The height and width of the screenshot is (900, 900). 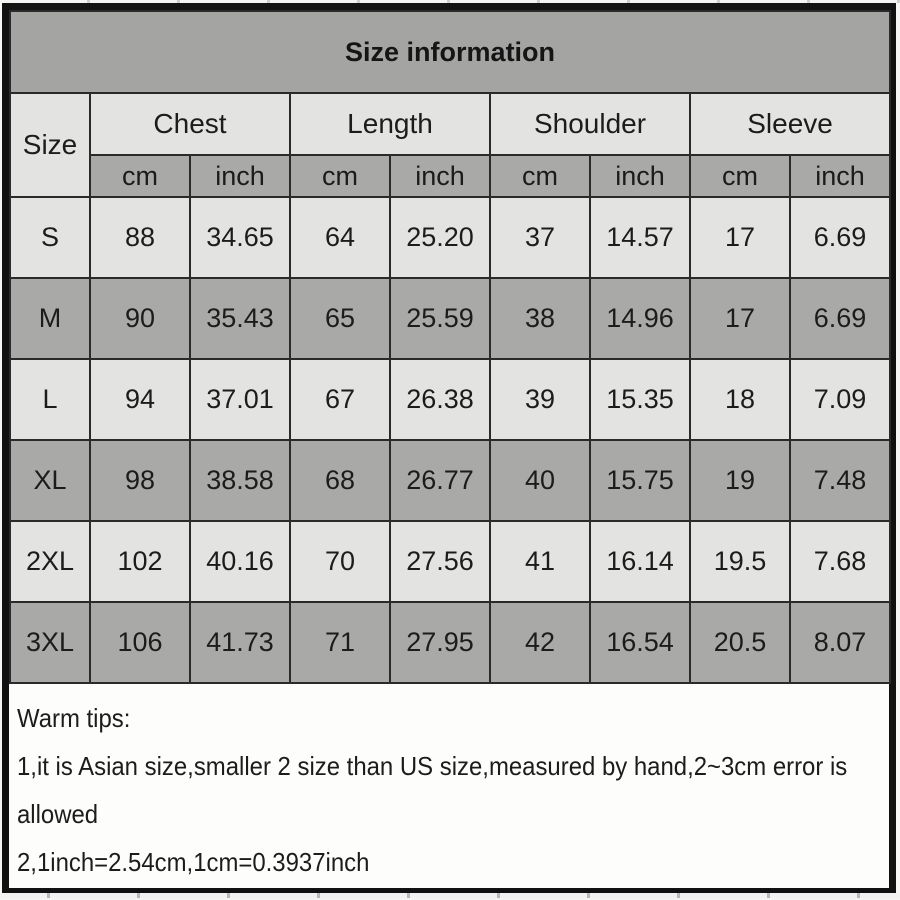 I want to click on value-cell: 27.95, so click(x=440, y=642).